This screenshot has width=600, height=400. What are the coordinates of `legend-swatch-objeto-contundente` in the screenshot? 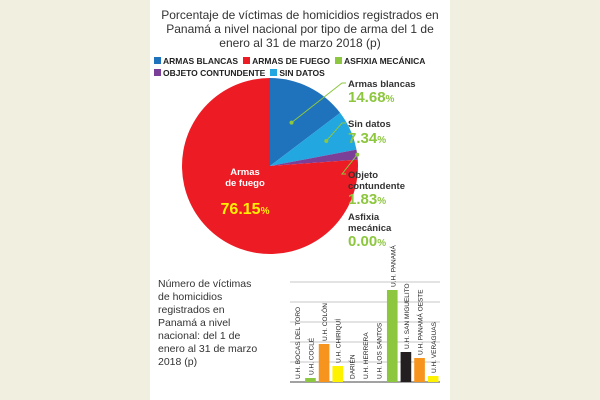 It's located at (157, 72).